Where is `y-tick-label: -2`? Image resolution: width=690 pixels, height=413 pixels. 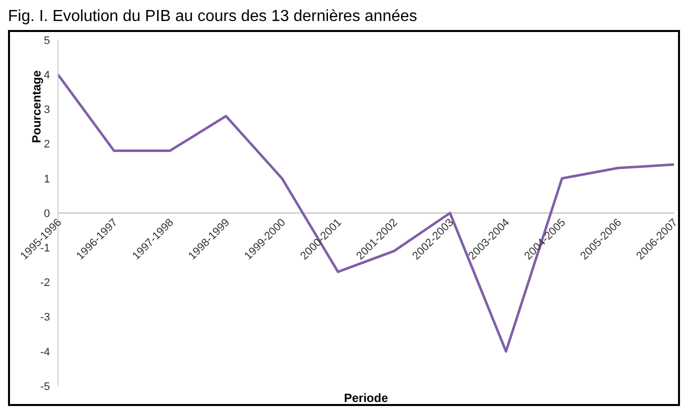 y-tick-label: -2 is located at coordinates (45, 283).